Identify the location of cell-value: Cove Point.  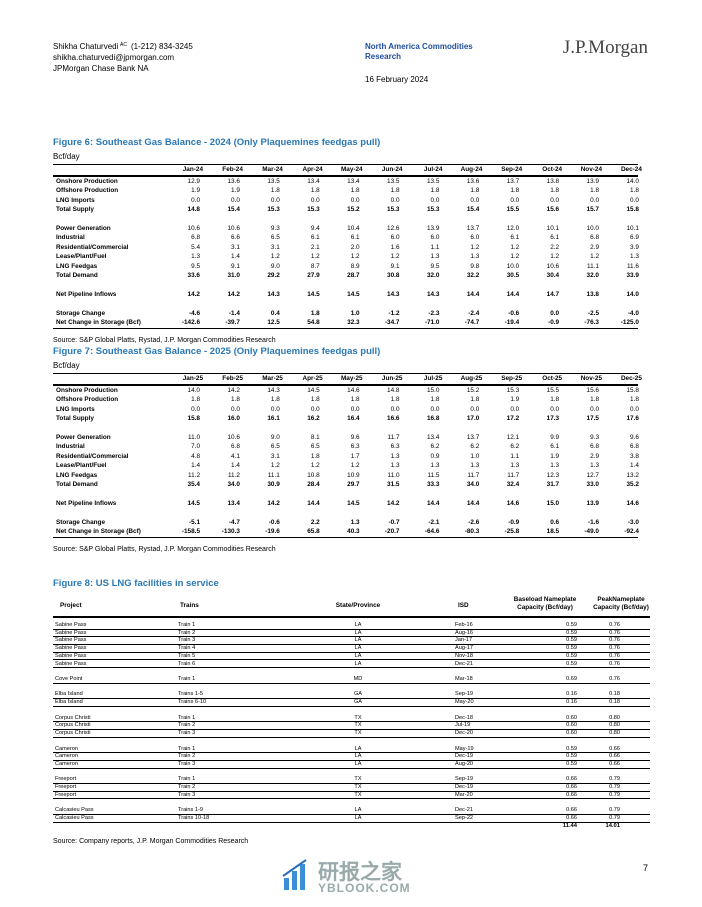
(69, 679).